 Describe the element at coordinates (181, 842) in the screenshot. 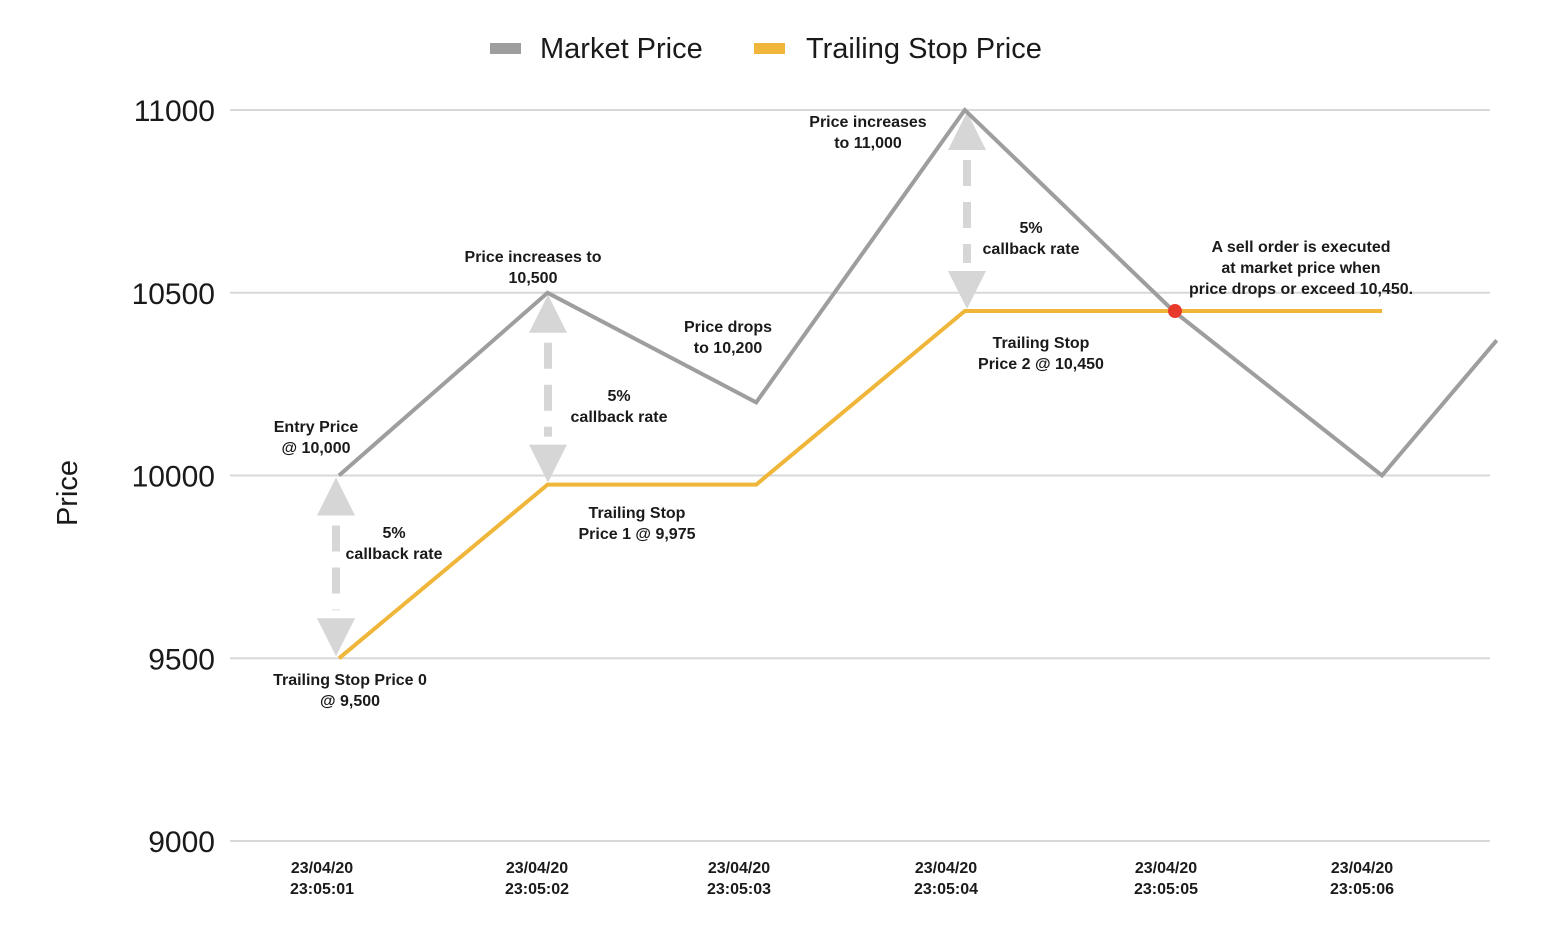

I see `y-tick-label: 9000` at that location.